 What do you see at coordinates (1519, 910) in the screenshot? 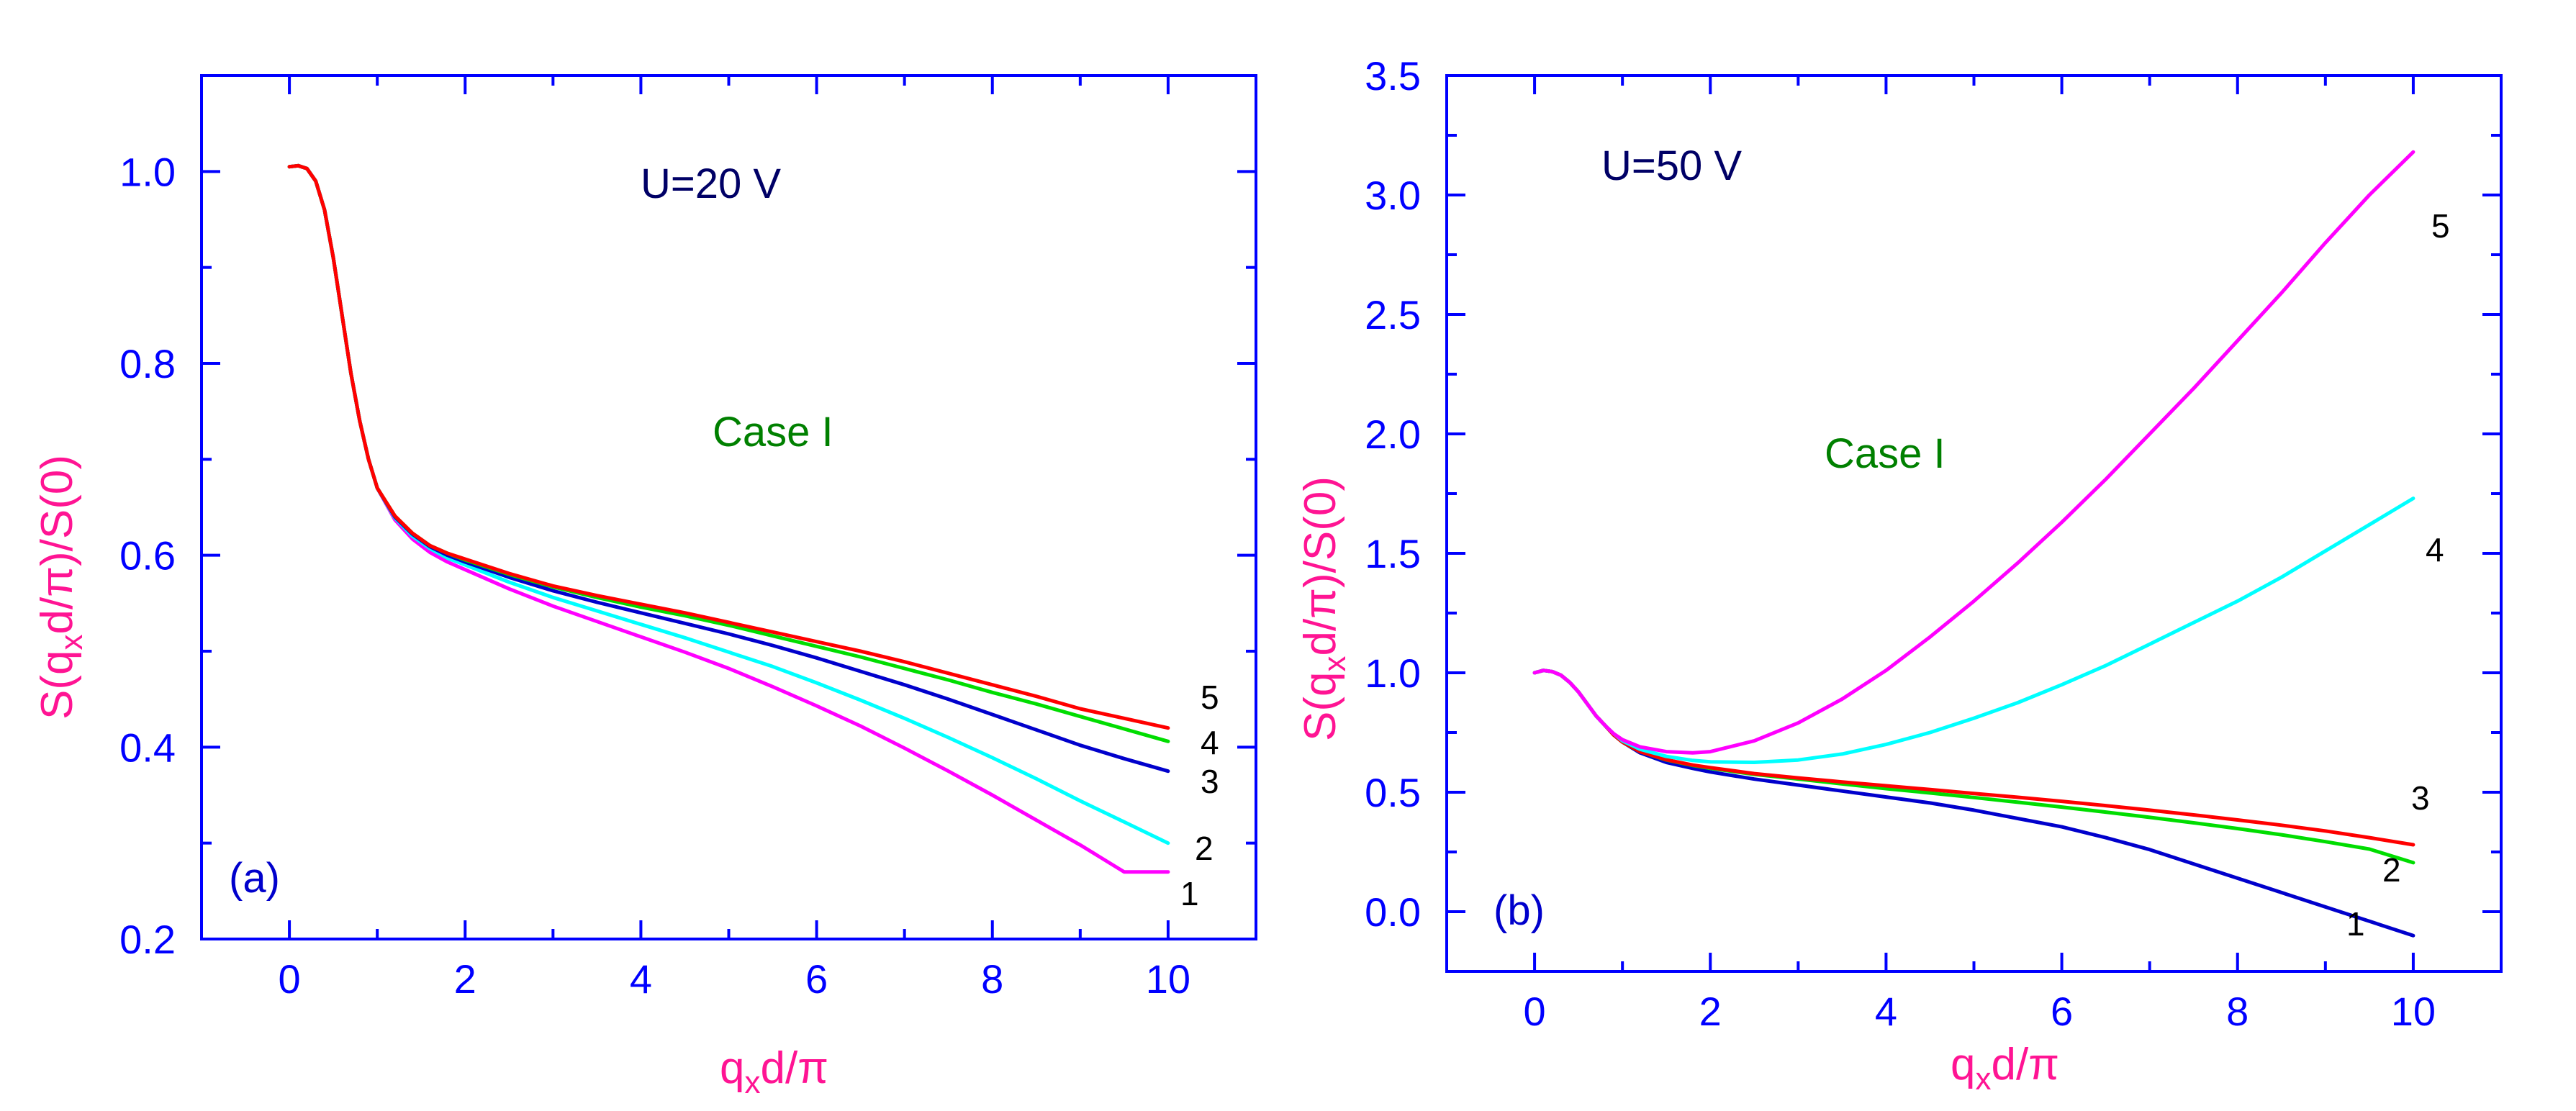
I see `panel-b-tag: (b)` at bounding box center [1519, 910].